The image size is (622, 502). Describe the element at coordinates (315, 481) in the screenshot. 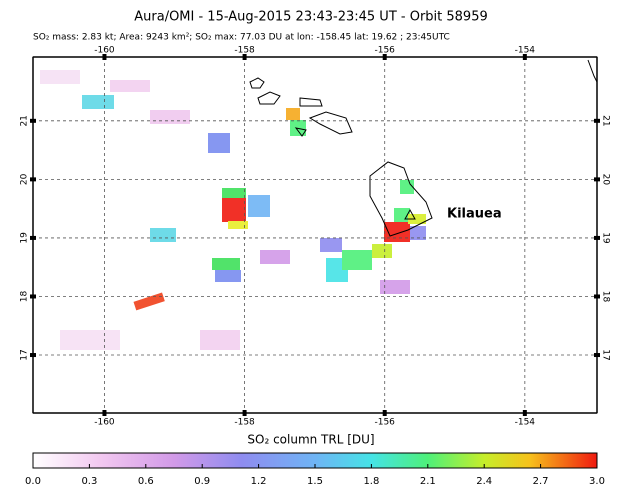

I see `colorbar-tick-label: 1.5` at that location.